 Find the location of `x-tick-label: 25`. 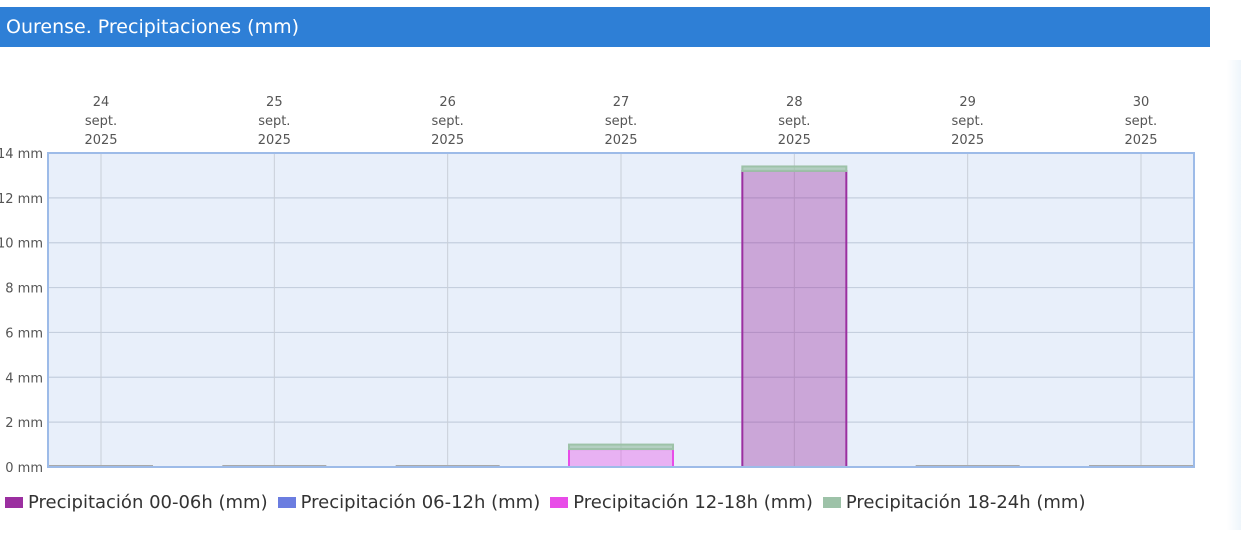

x-tick-label: 25 is located at coordinates (274, 102).